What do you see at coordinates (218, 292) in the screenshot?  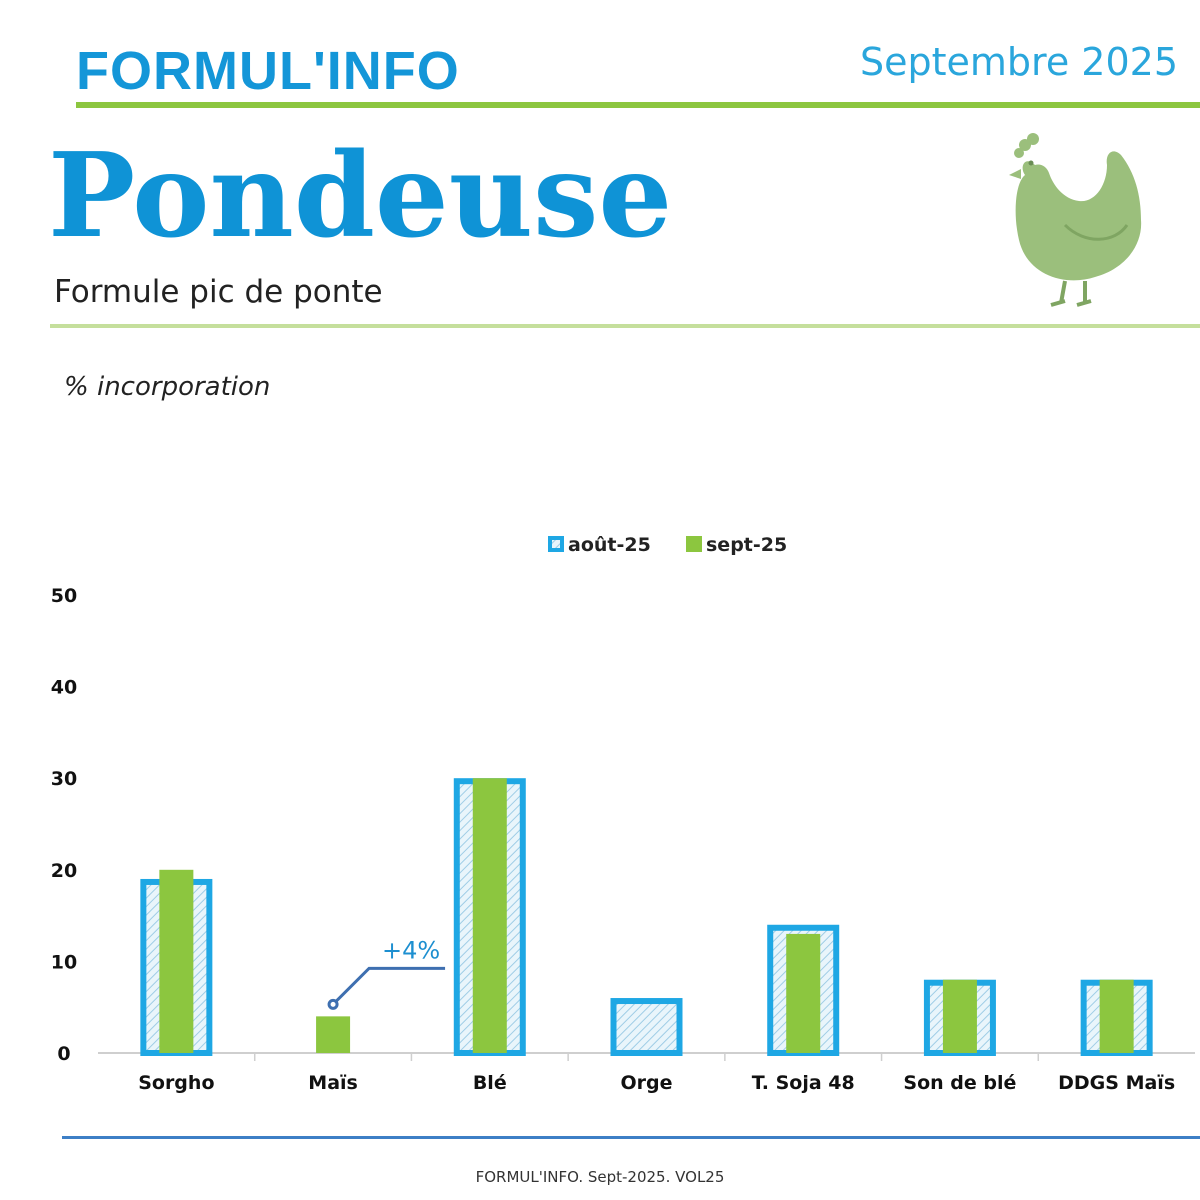 I see `page-subtitle: Formule pic de ponte` at bounding box center [218, 292].